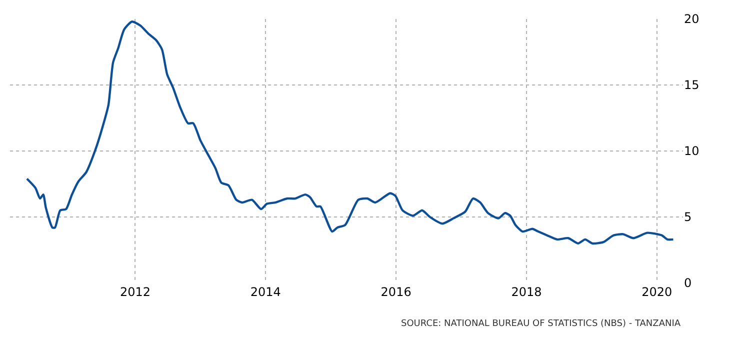 This screenshot has height=340, width=730. I want to click on y-tick-label: 5, so click(688, 217).